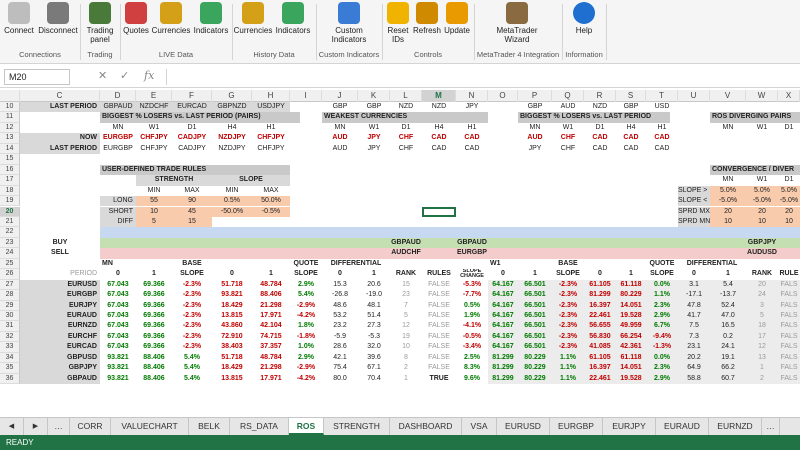 The height and width of the screenshot is (450, 800). Describe the element at coordinates (306, 326) in the screenshot. I see `cell: 1.8%` at that location.